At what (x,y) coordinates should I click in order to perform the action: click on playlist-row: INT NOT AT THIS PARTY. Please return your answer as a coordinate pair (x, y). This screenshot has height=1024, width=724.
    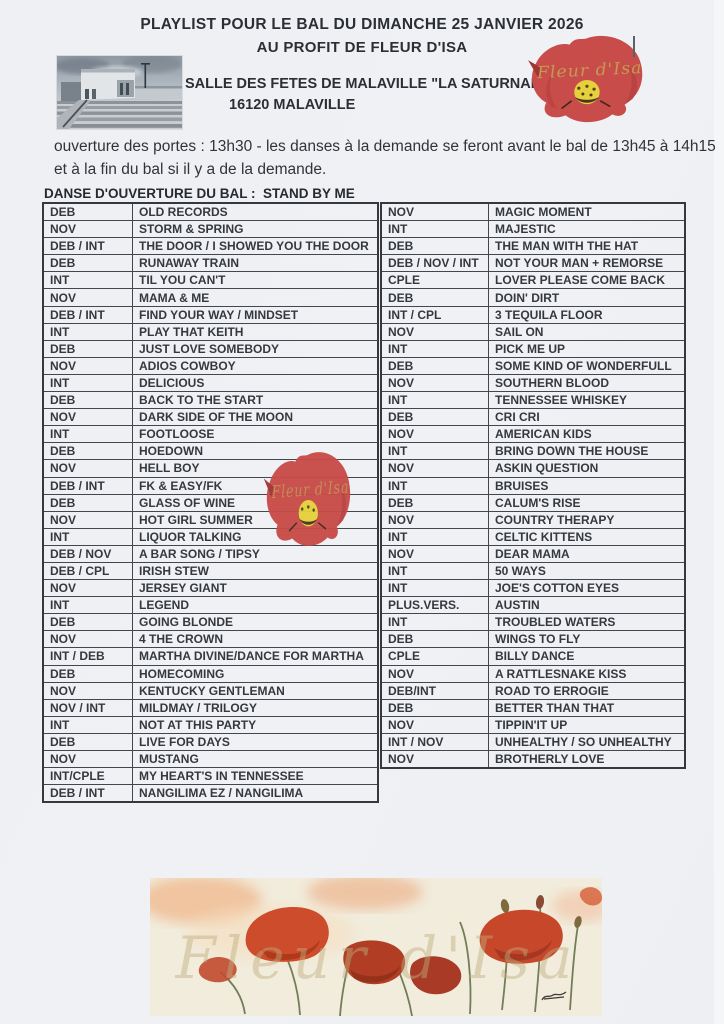
    Looking at the image, I should click on (210, 724).